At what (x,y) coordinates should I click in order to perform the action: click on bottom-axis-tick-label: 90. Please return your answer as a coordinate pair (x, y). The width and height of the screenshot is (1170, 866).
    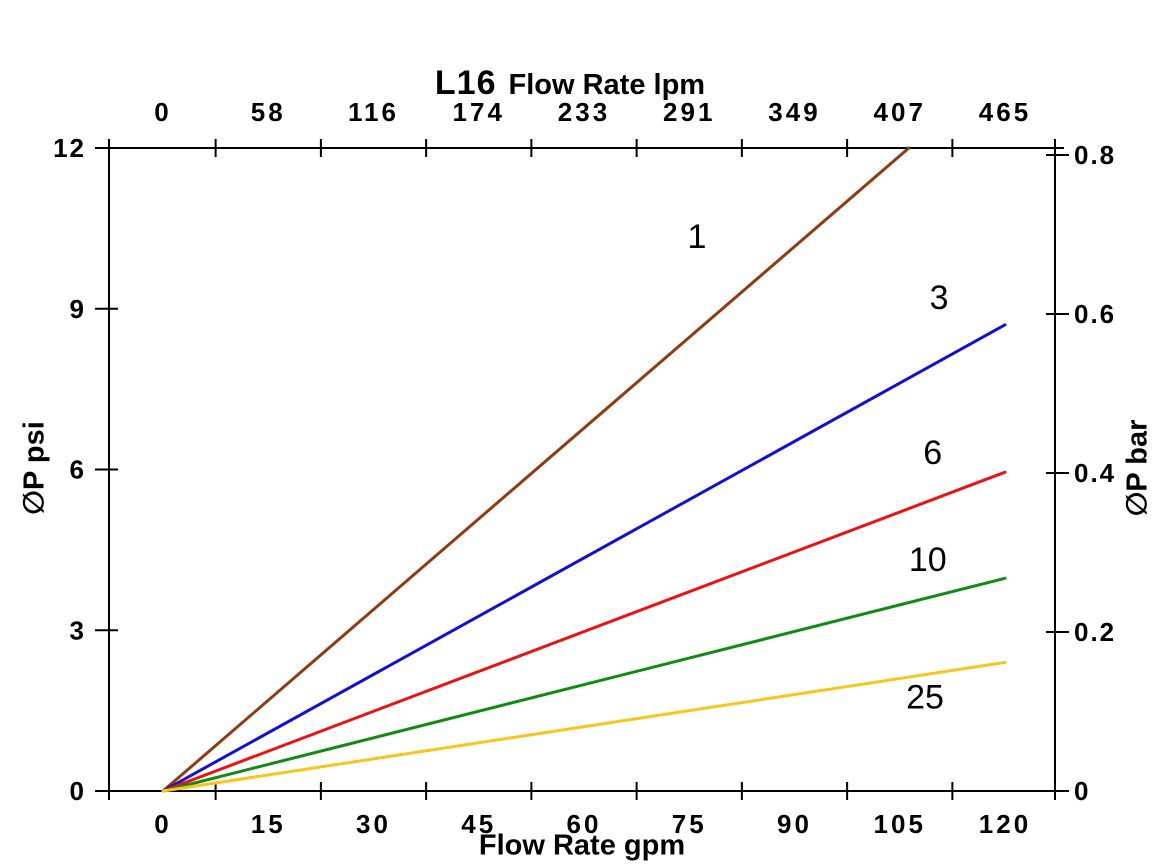
    Looking at the image, I should click on (794, 824).